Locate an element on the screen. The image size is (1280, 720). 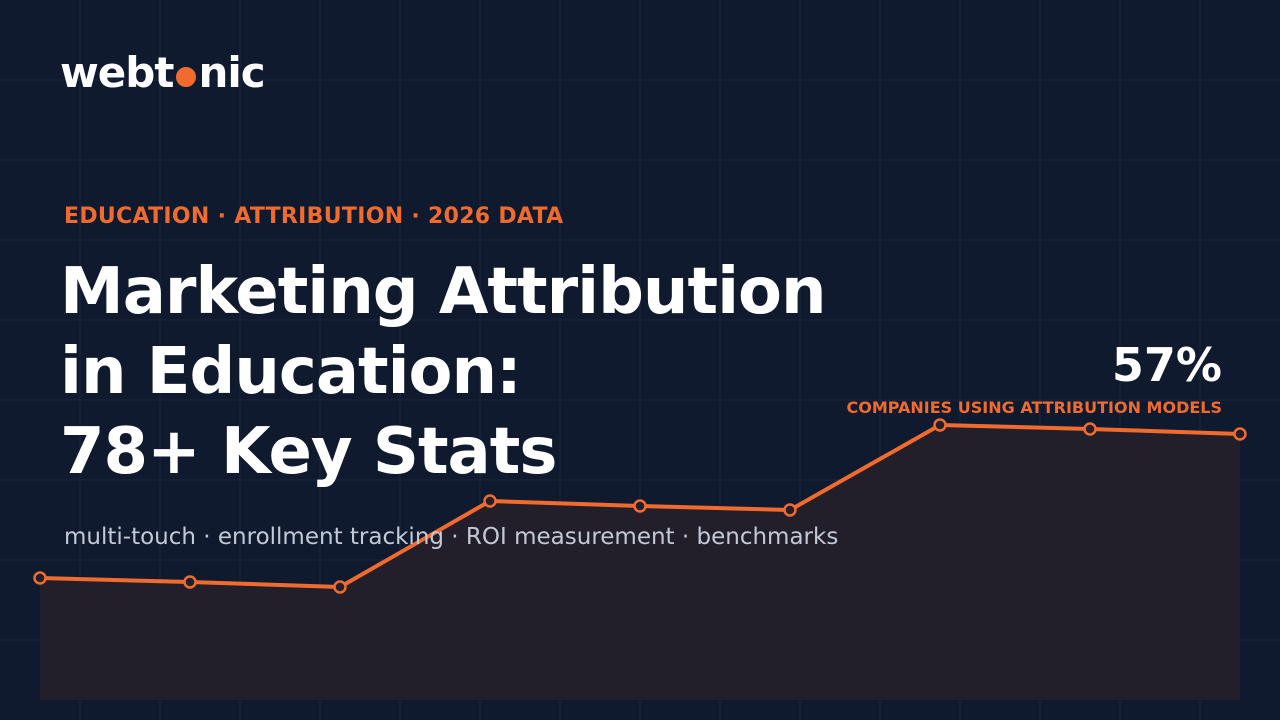
tagline: EDUCATION · ATTRIBUTION · 2026 DATA is located at coordinates (314, 216).